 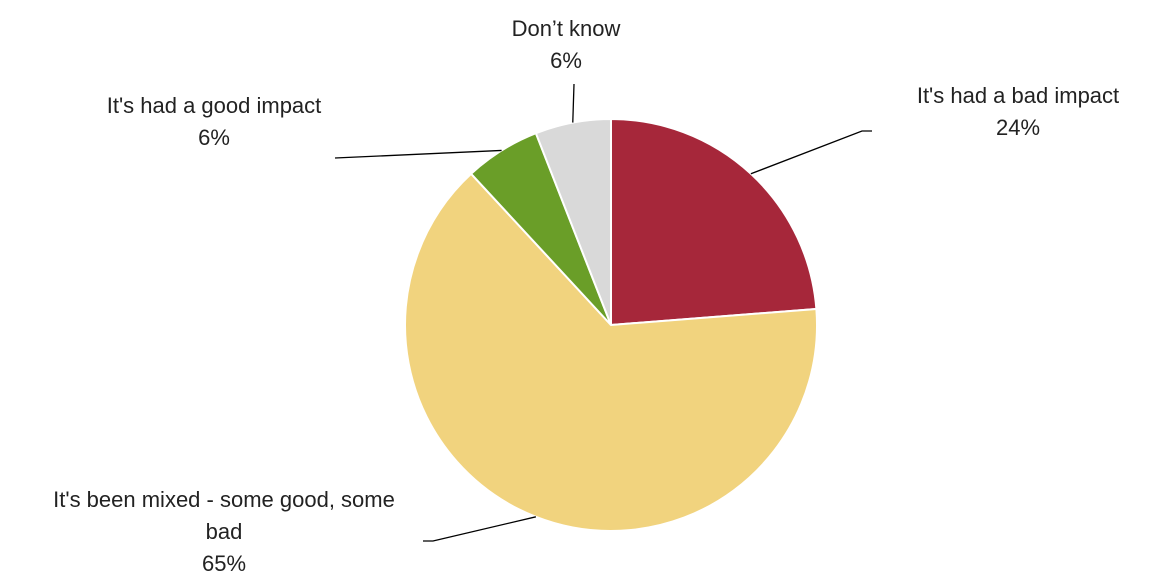 I want to click on slice-value-label-1: 65%, so click(x=224, y=563).